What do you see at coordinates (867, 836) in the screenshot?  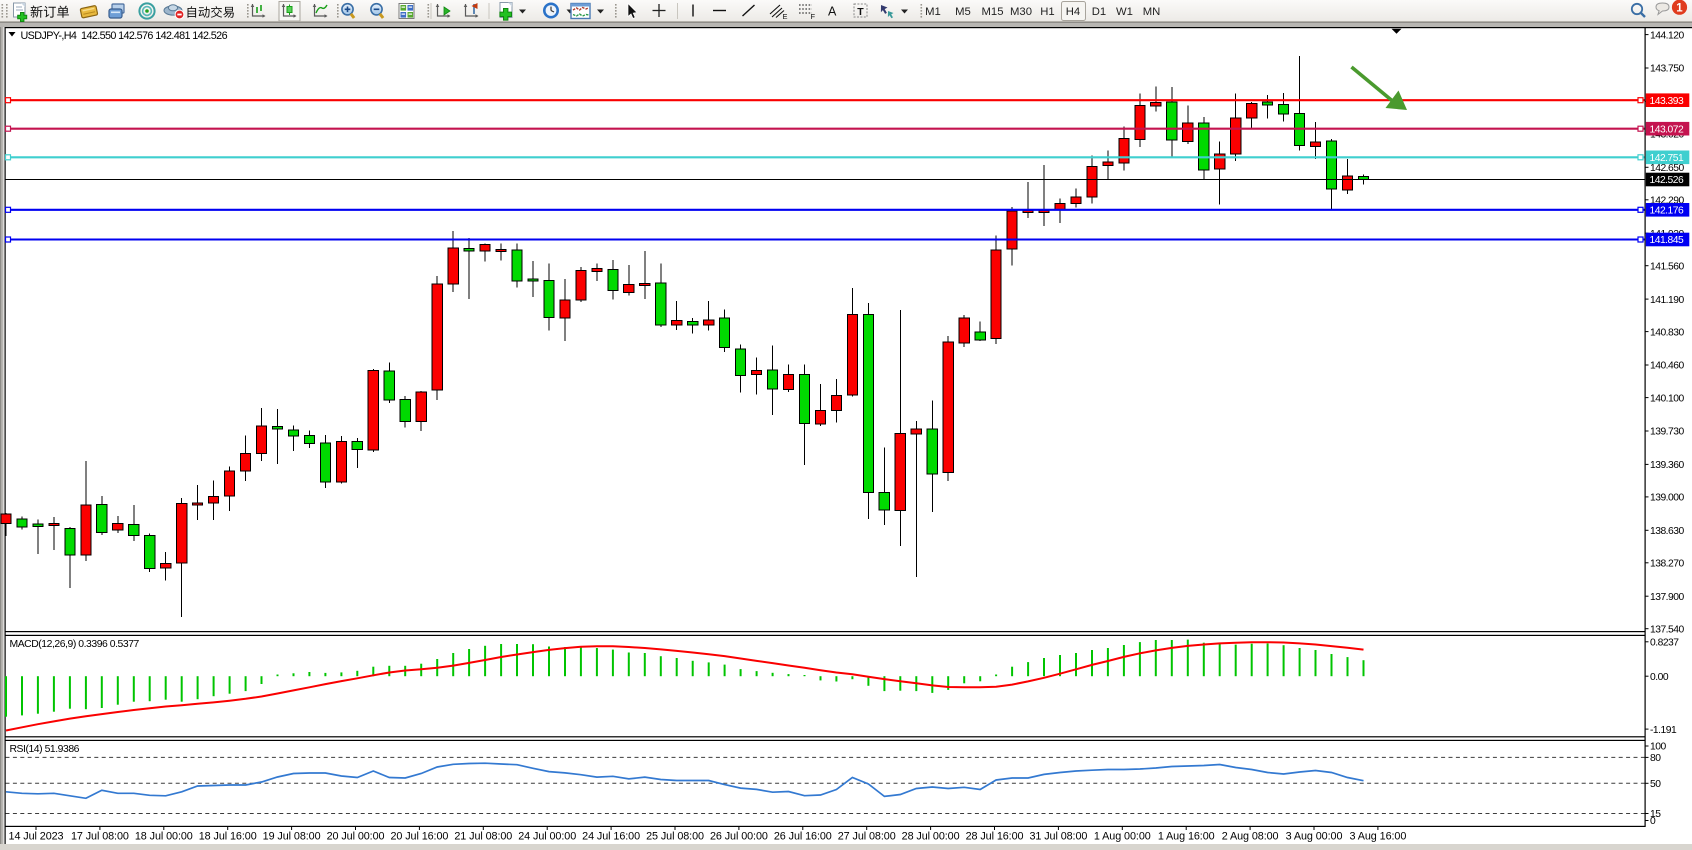 I see `svg-text: 27 Jul 08:00` at bounding box center [867, 836].